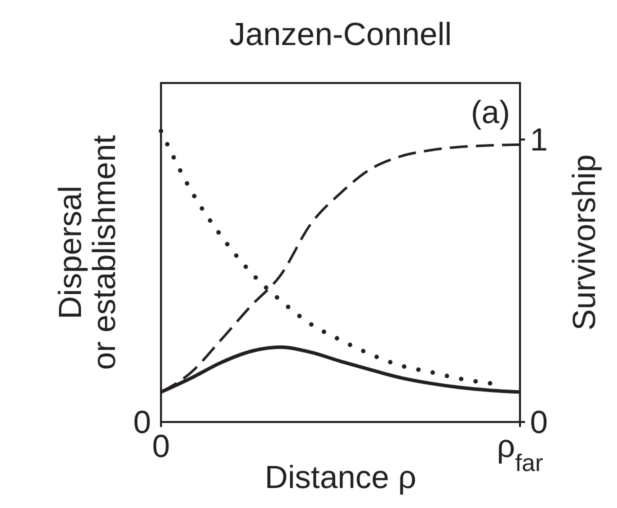  Describe the element at coordinates (340, 34) in the screenshot. I see `chart-title: Janzen-Connell` at that location.